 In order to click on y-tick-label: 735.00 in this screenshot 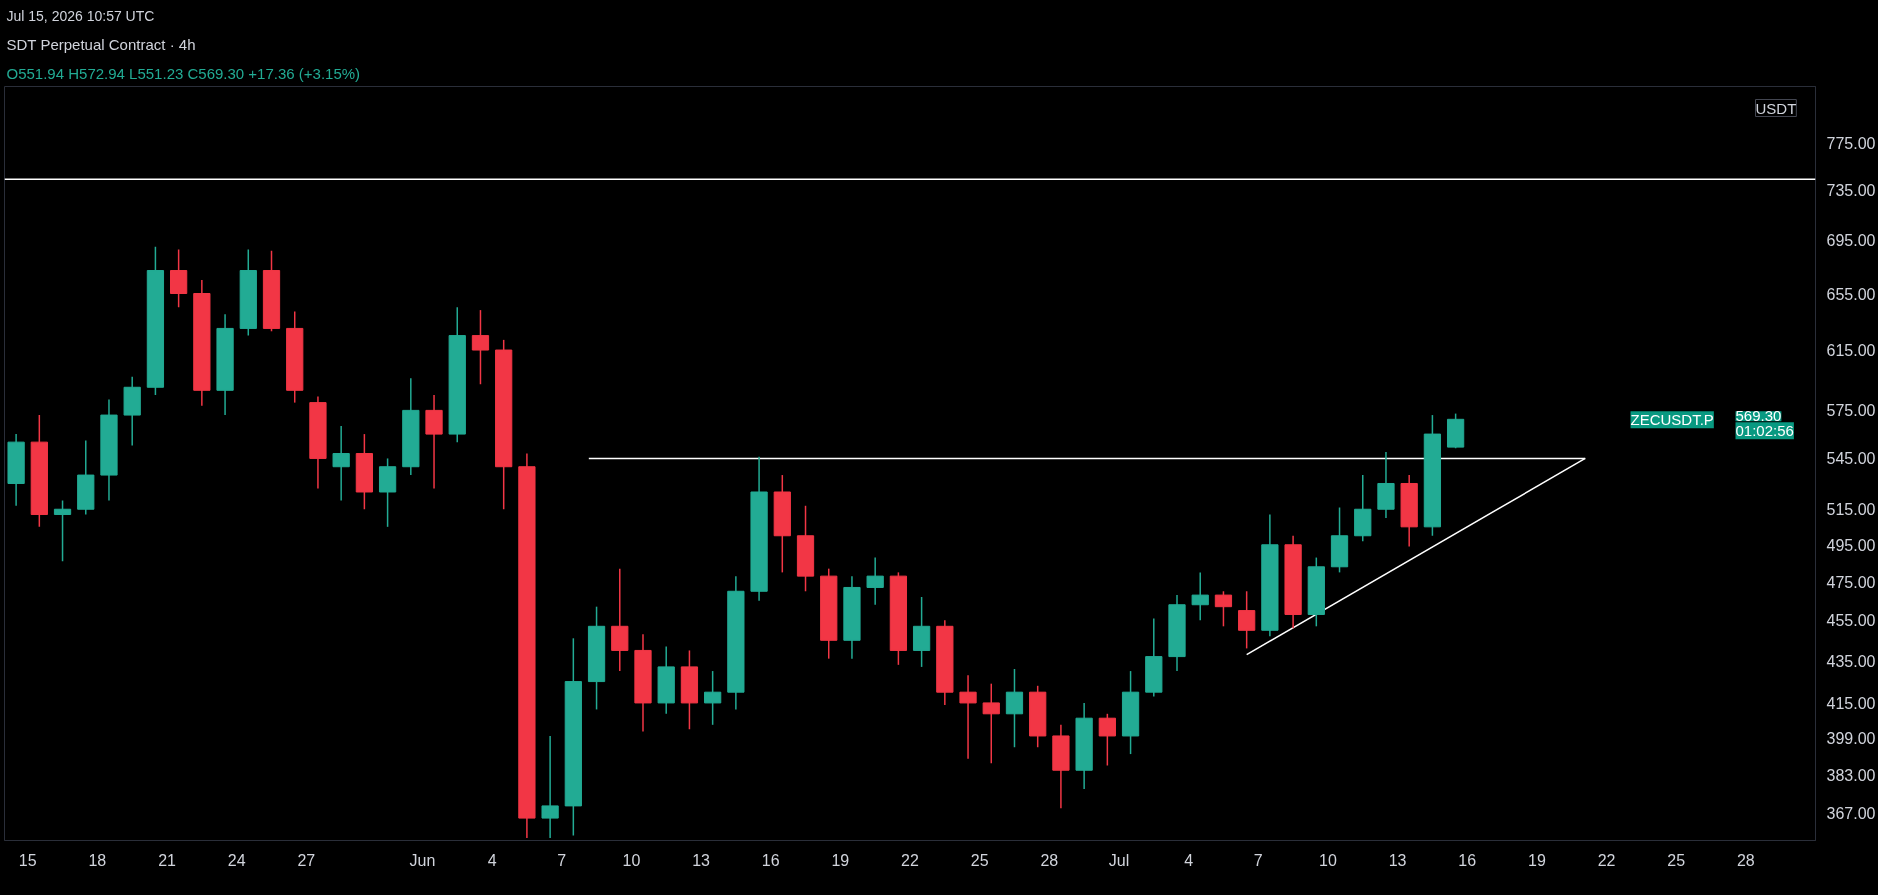, I will do `click(1851, 191)`.